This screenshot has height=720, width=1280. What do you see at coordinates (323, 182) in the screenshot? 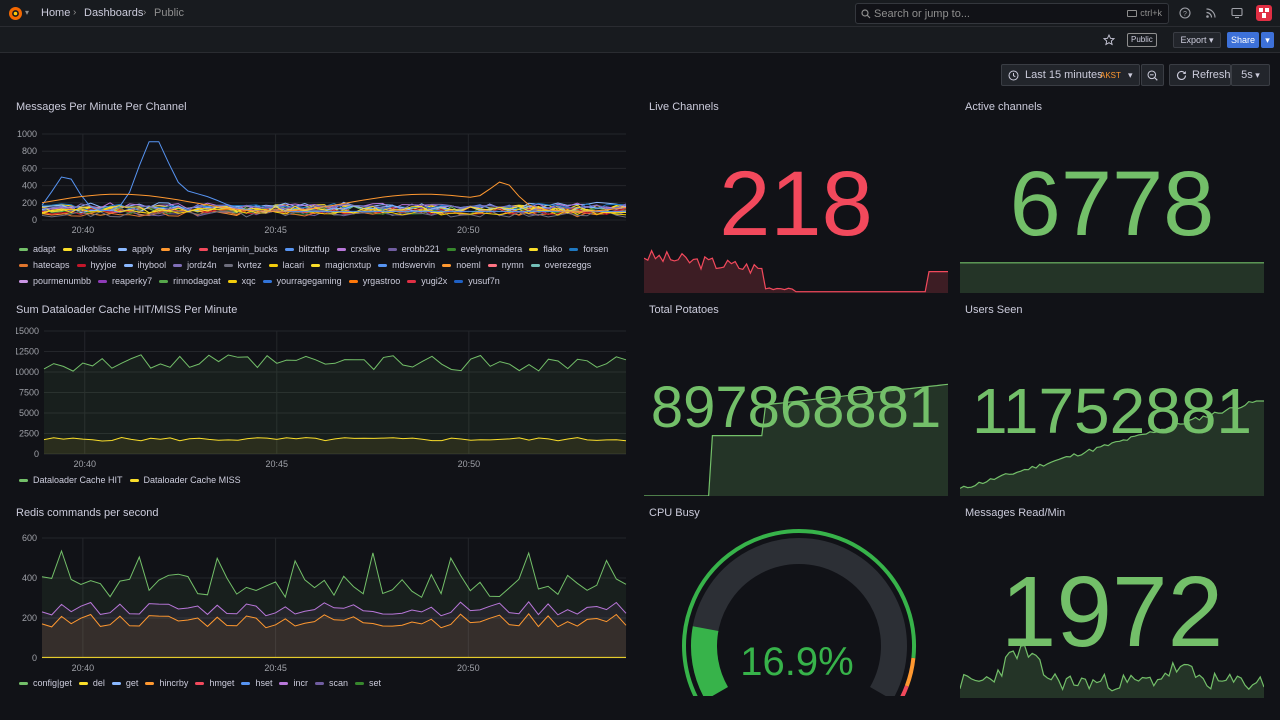
I see `messages-timeseries-chart: 1000 800 600 400 200 0 20:40 20:45 20:50` at bounding box center [323, 182].